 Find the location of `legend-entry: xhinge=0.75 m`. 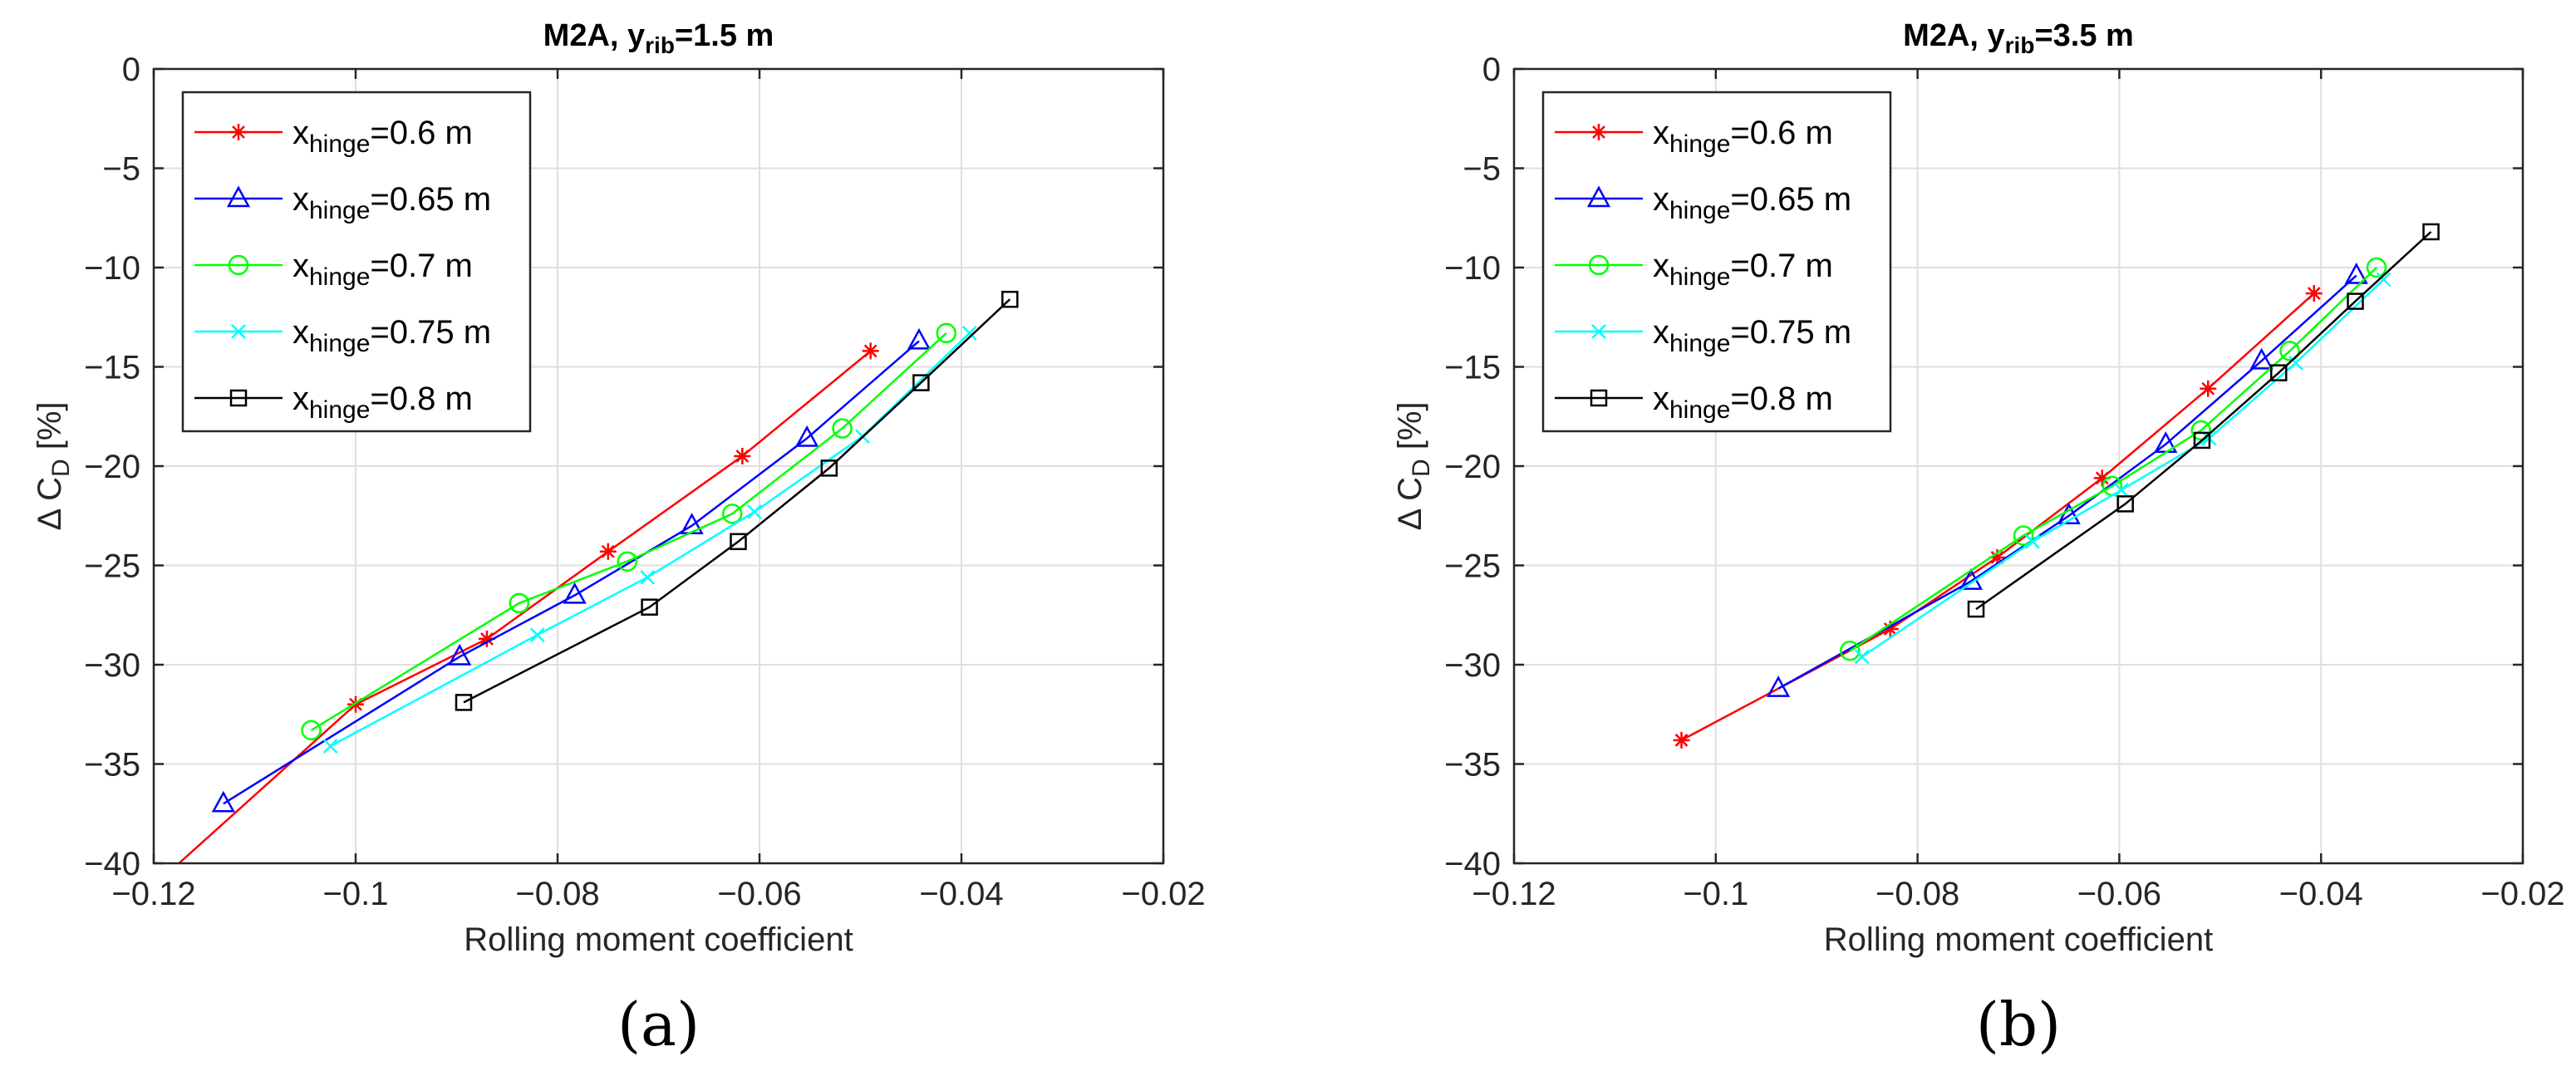

legend-entry: xhinge=0.75 m is located at coordinates (1703, 335).